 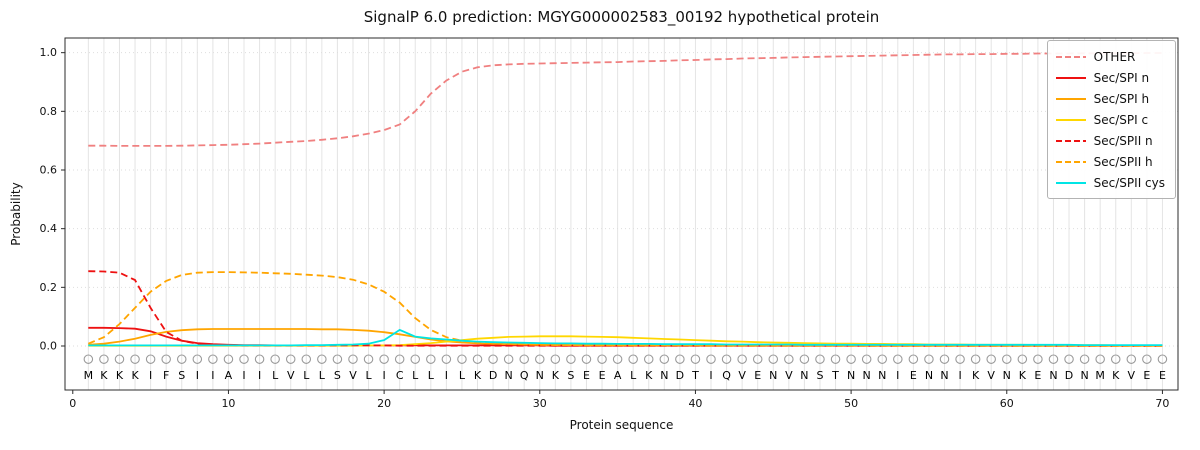 What do you see at coordinates (49, 52) in the screenshot?
I see `y-tick-label: 1.0` at bounding box center [49, 52].